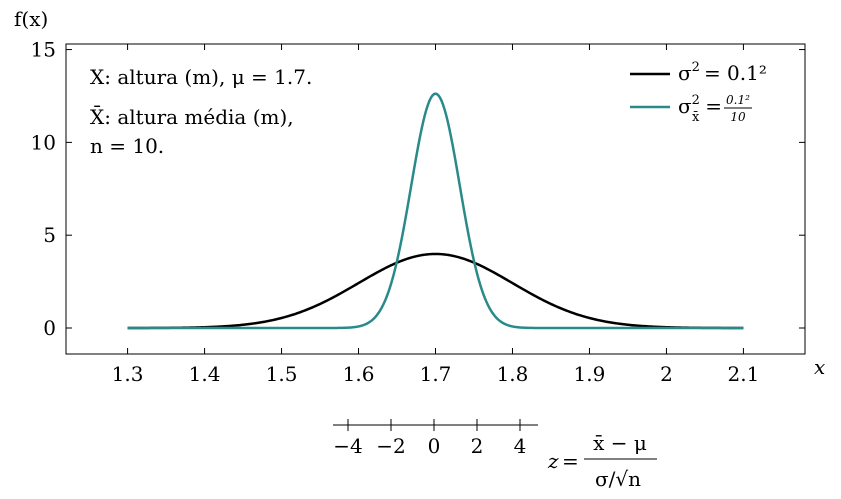 This screenshot has width=841, height=499. Describe the element at coordinates (666, 374) in the screenshot. I see `x-tick-label: 2` at that location.